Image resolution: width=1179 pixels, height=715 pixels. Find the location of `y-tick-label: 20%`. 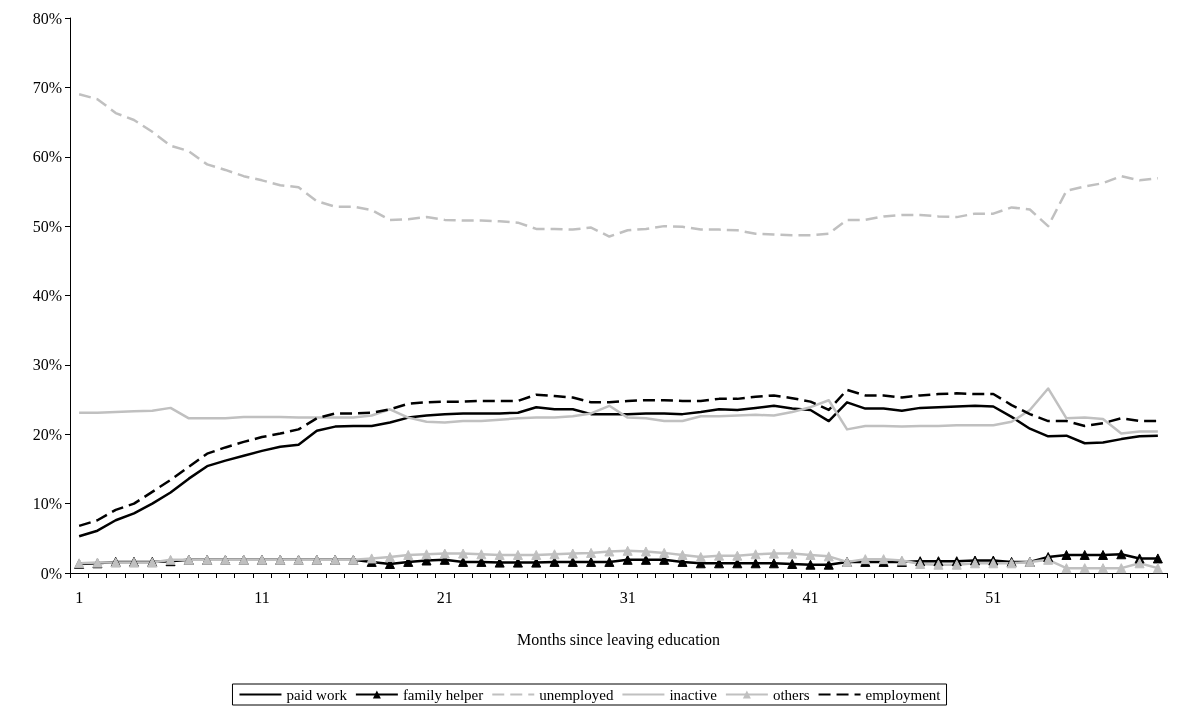

y-tick-label: 20% is located at coordinates (47, 434).